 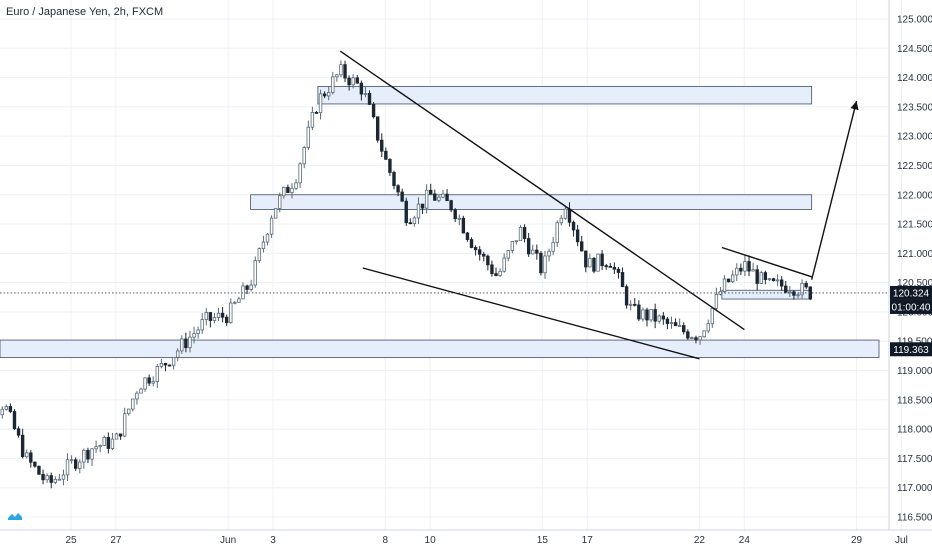 I want to click on y-tick-label: 123.000, so click(x=914, y=137).